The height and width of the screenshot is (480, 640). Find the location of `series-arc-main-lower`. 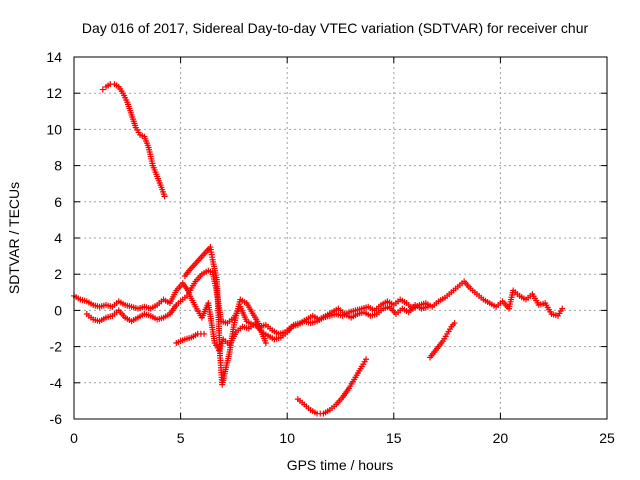

series-arc-main-lower is located at coordinates (257, 322).